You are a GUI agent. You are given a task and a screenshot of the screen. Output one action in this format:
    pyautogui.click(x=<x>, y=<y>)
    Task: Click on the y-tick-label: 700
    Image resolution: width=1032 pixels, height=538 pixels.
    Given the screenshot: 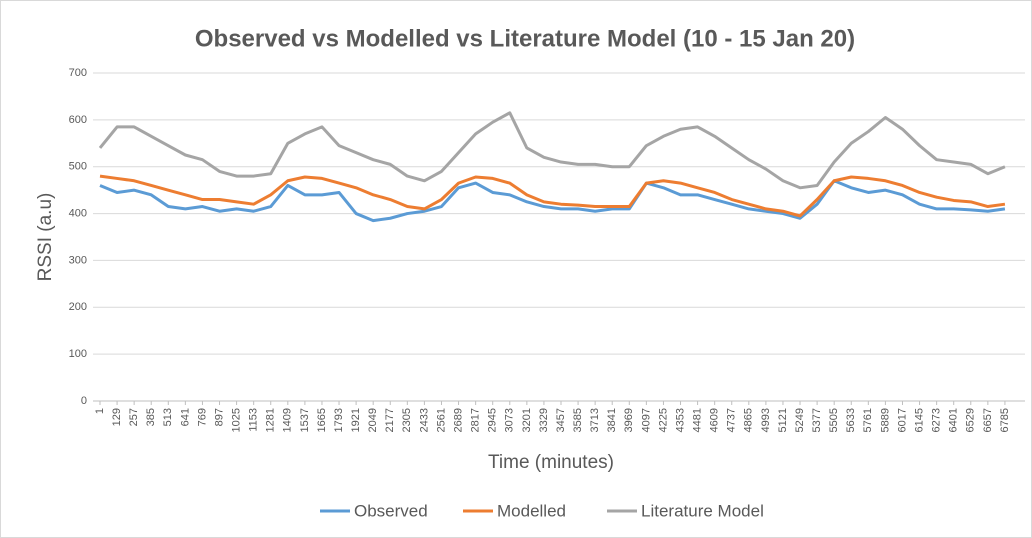 What is the action you would take?
    pyautogui.click(x=78, y=73)
    